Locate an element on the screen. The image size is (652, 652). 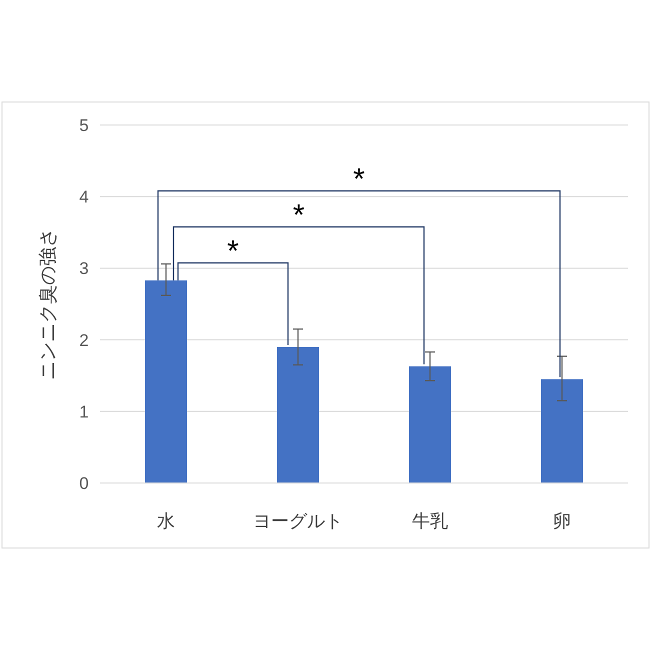
x-tick-label: 水 is located at coordinates (166, 521).